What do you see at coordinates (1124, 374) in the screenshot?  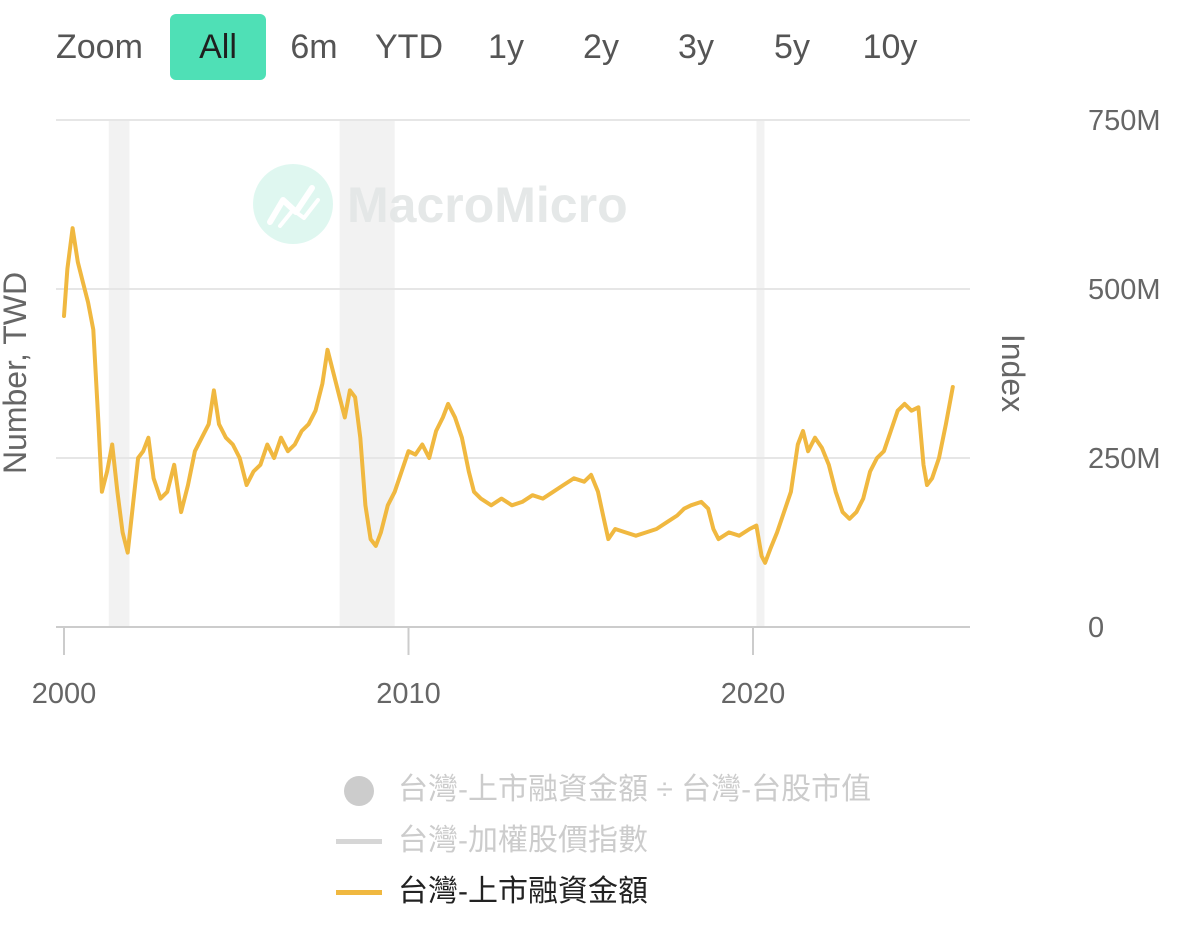 I see `y-axis-right: 0 250M 500M 750M` at bounding box center [1124, 374].